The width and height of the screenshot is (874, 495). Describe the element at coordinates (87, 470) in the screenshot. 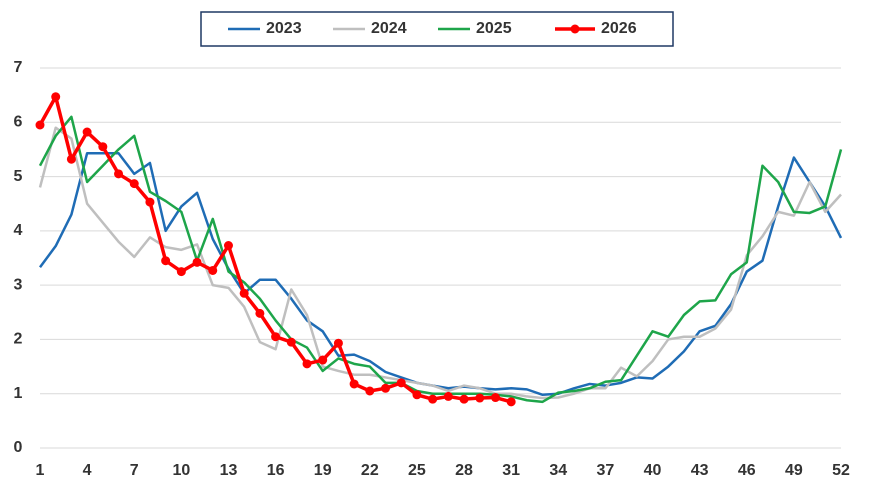

I see `x-tick-label: 4` at that location.